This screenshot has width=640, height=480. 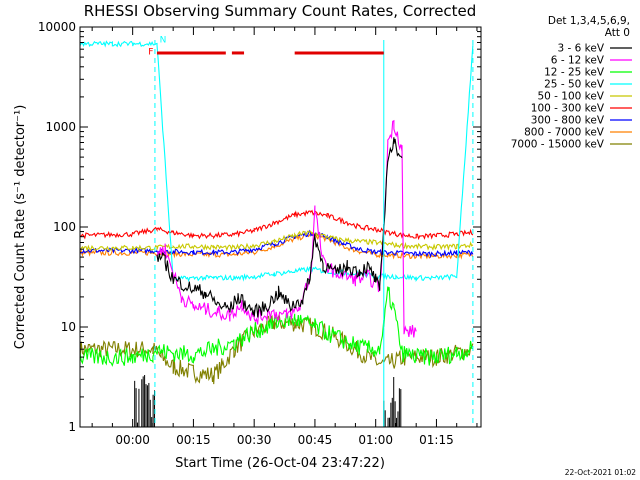 I want to click on legend-label: 3 - 6 keV, so click(x=580, y=49).